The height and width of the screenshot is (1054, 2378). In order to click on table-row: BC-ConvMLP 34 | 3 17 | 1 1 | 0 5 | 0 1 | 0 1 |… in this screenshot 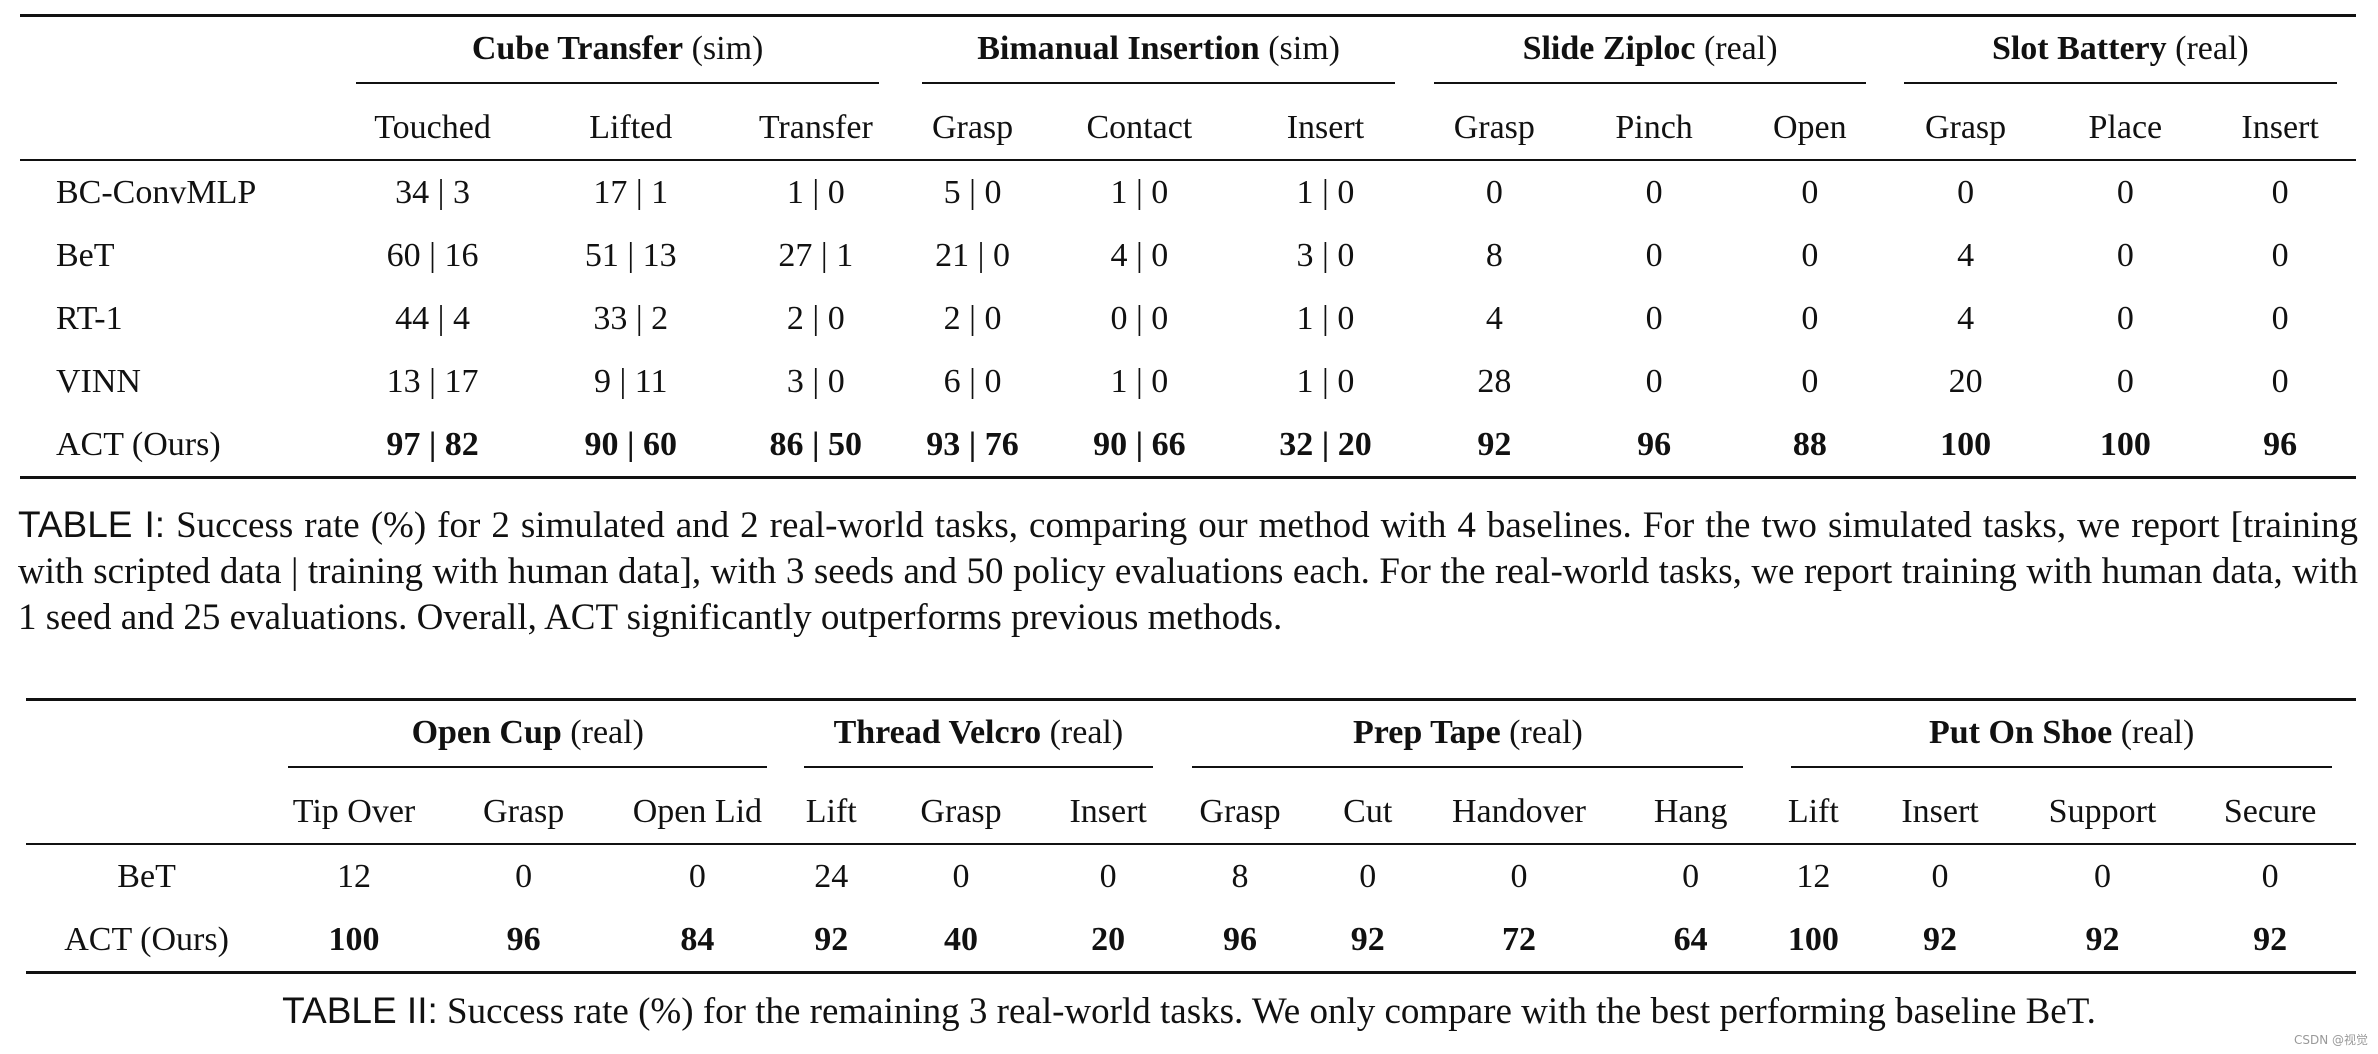, I will do `click(1188, 192)`.